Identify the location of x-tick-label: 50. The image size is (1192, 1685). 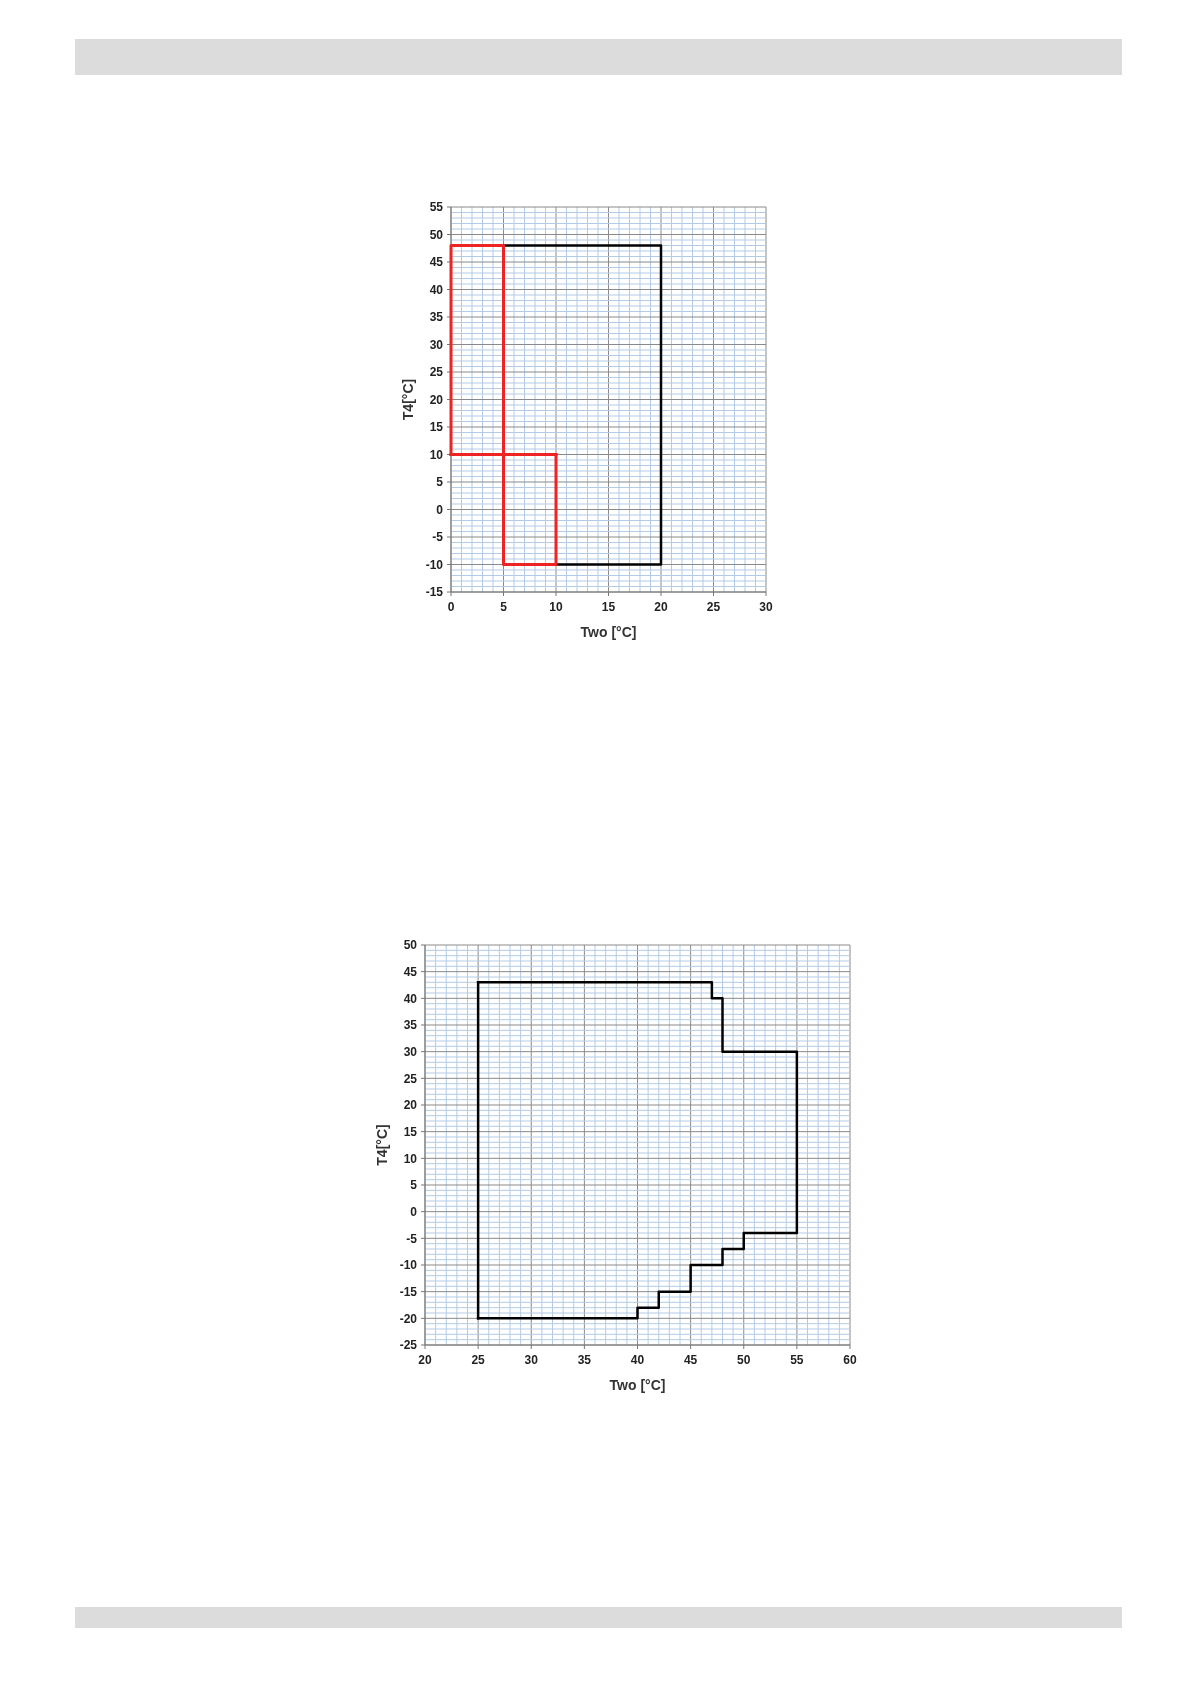
(744, 1360).